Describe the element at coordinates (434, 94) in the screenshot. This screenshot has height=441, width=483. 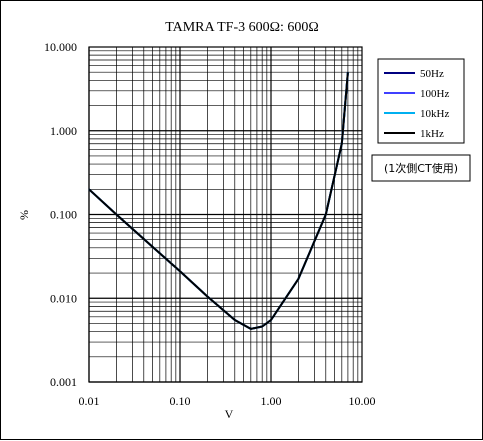
I see `legend-label: 100Hz` at that location.